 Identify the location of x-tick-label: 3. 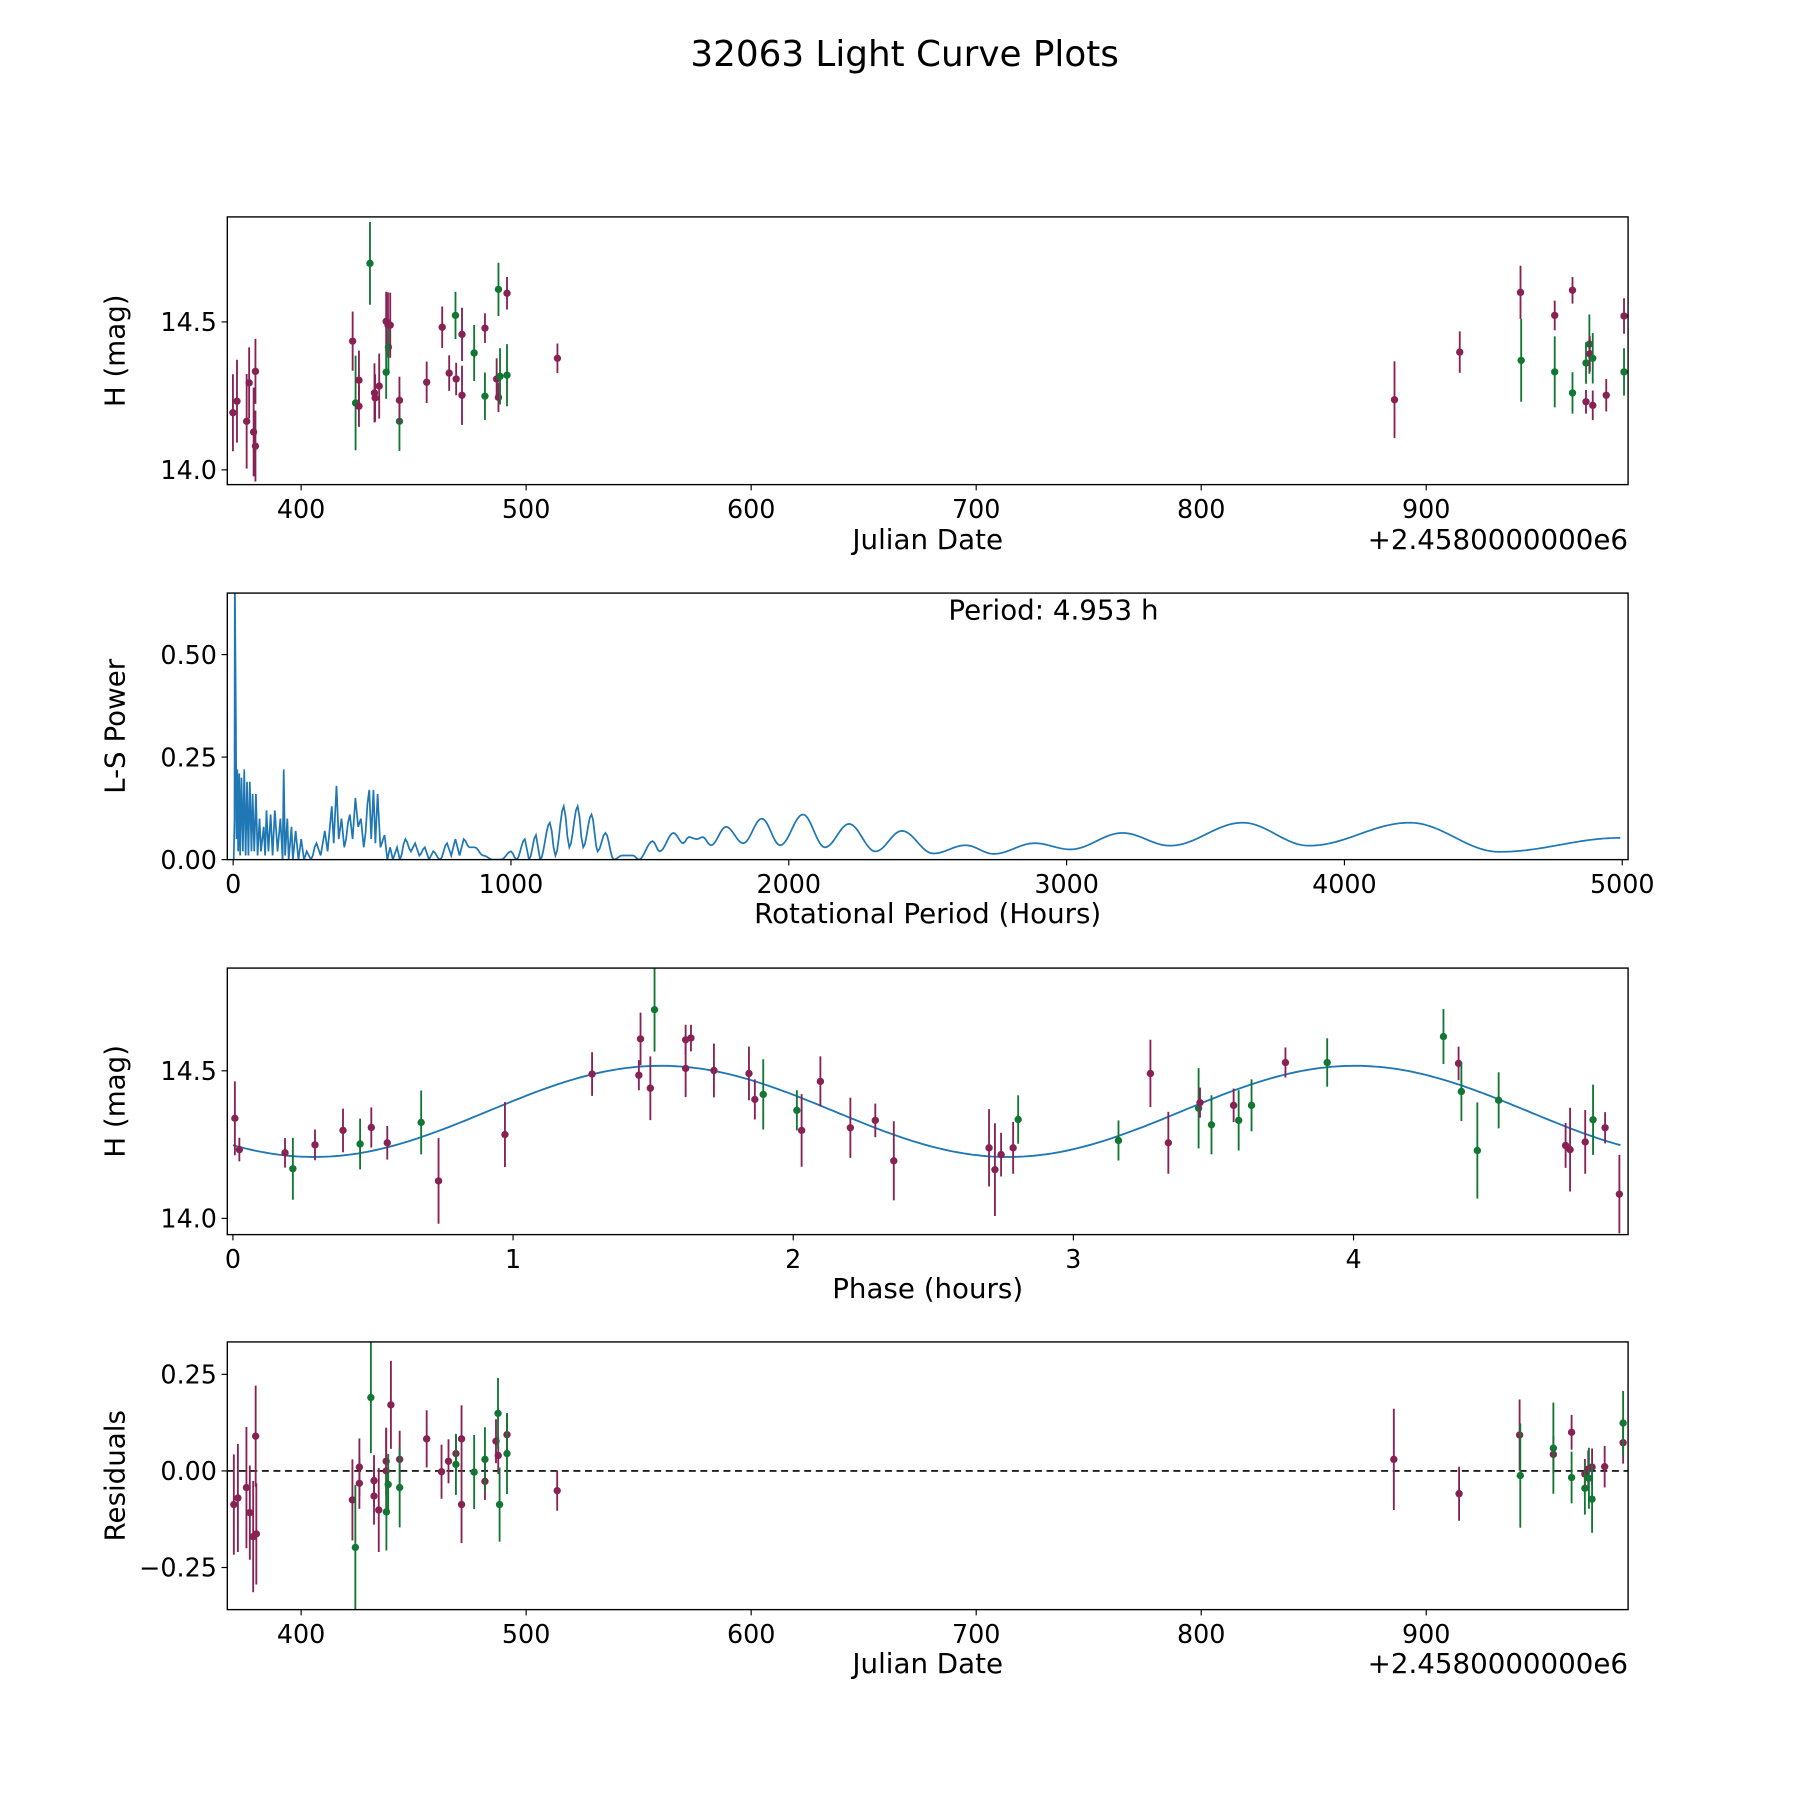
(1073, 1259).